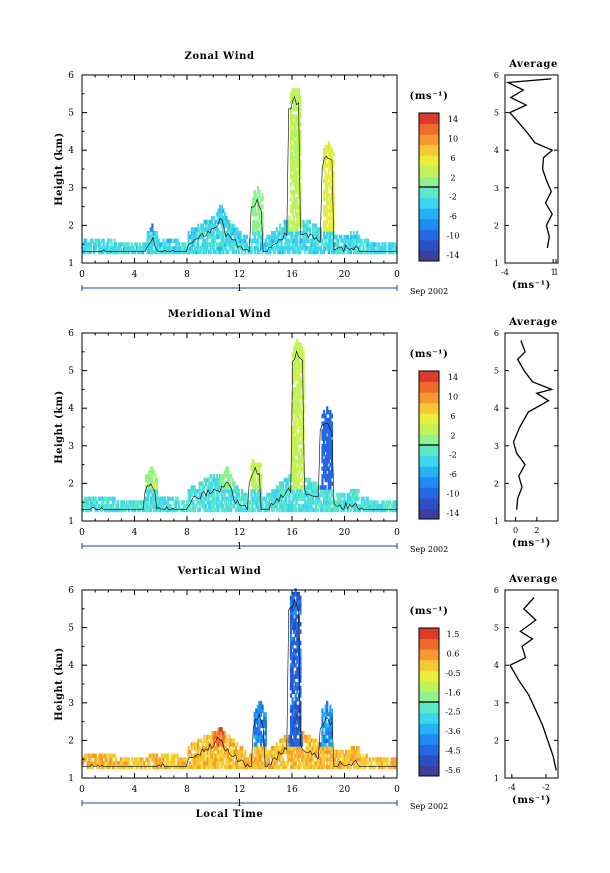 This screenshot has width=610, height=873. I want to click on x-tick-label: 4, so click(135, 275).